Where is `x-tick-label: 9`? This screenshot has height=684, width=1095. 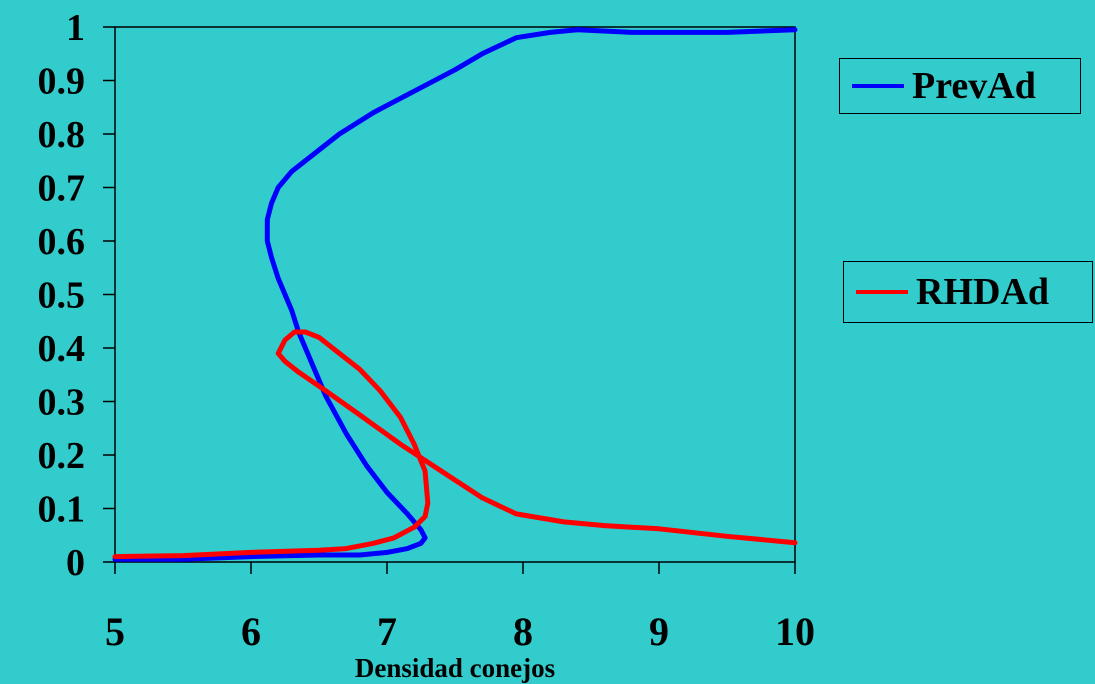
x-tick-label: 9 is located at coordinates (659, 631).